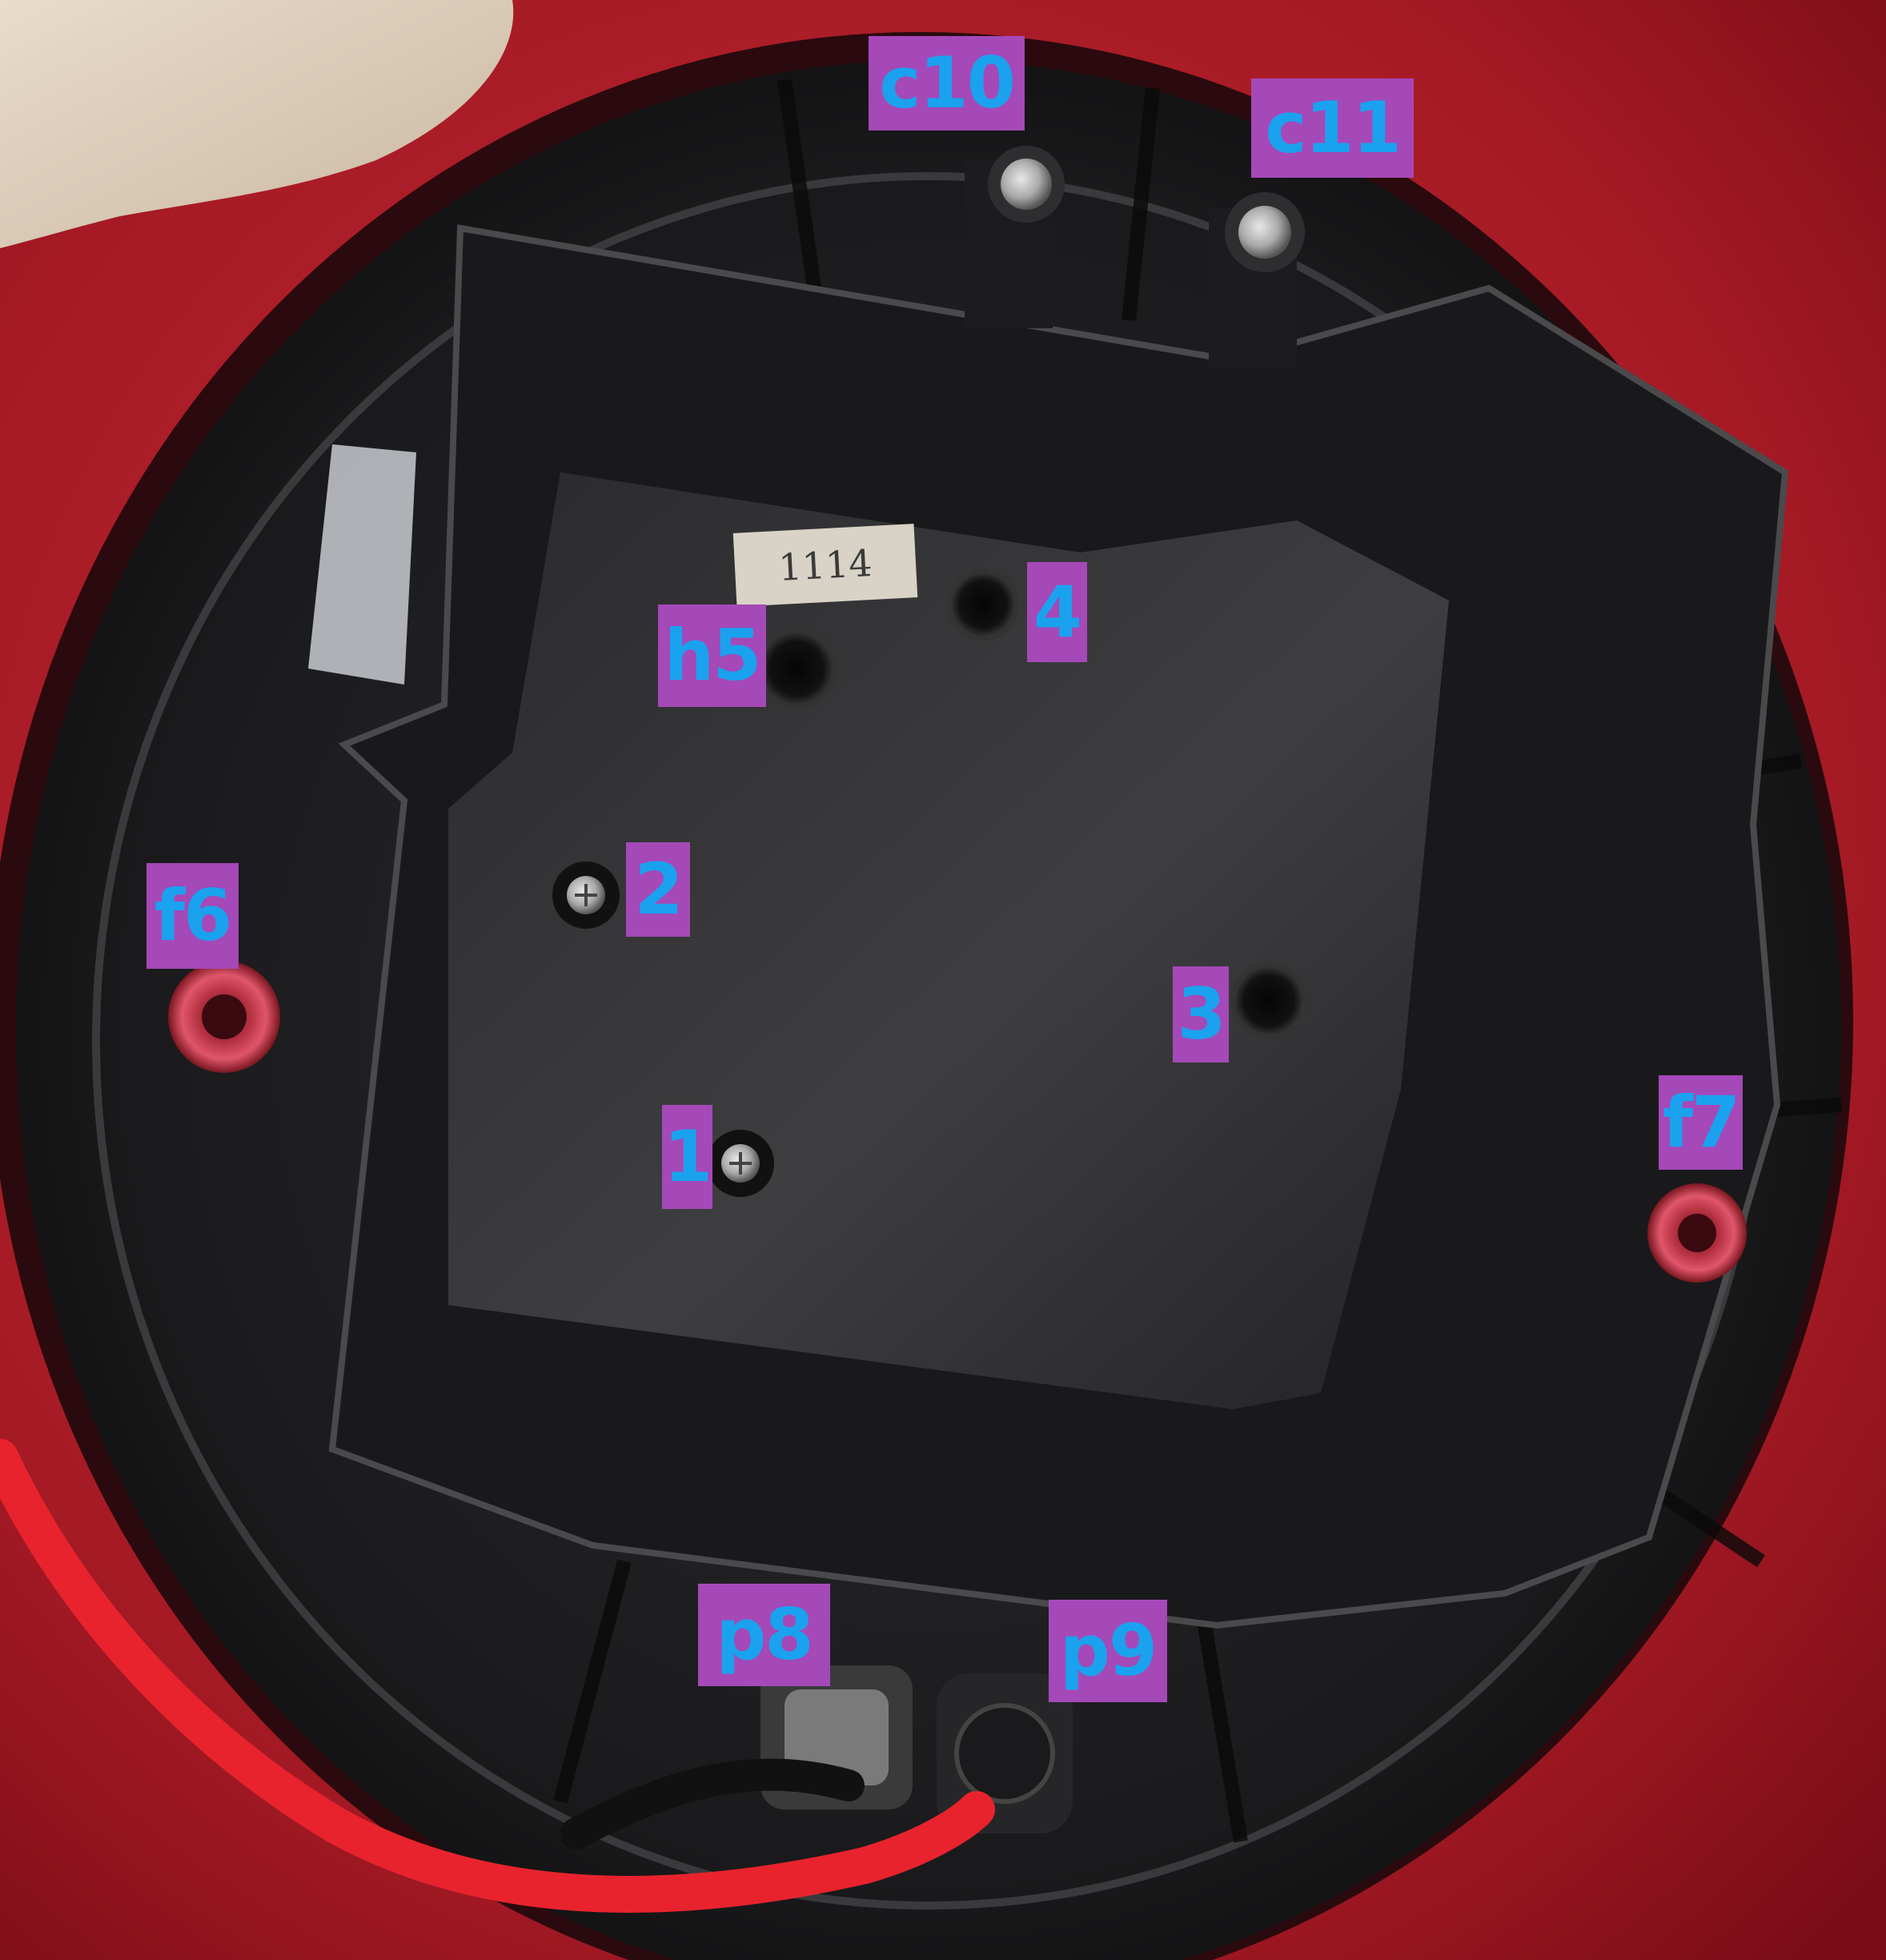  What do you see at coordinates (947, 84) in the screenshot?
I see `label-c10: c10` at bounding box center [947, 84].